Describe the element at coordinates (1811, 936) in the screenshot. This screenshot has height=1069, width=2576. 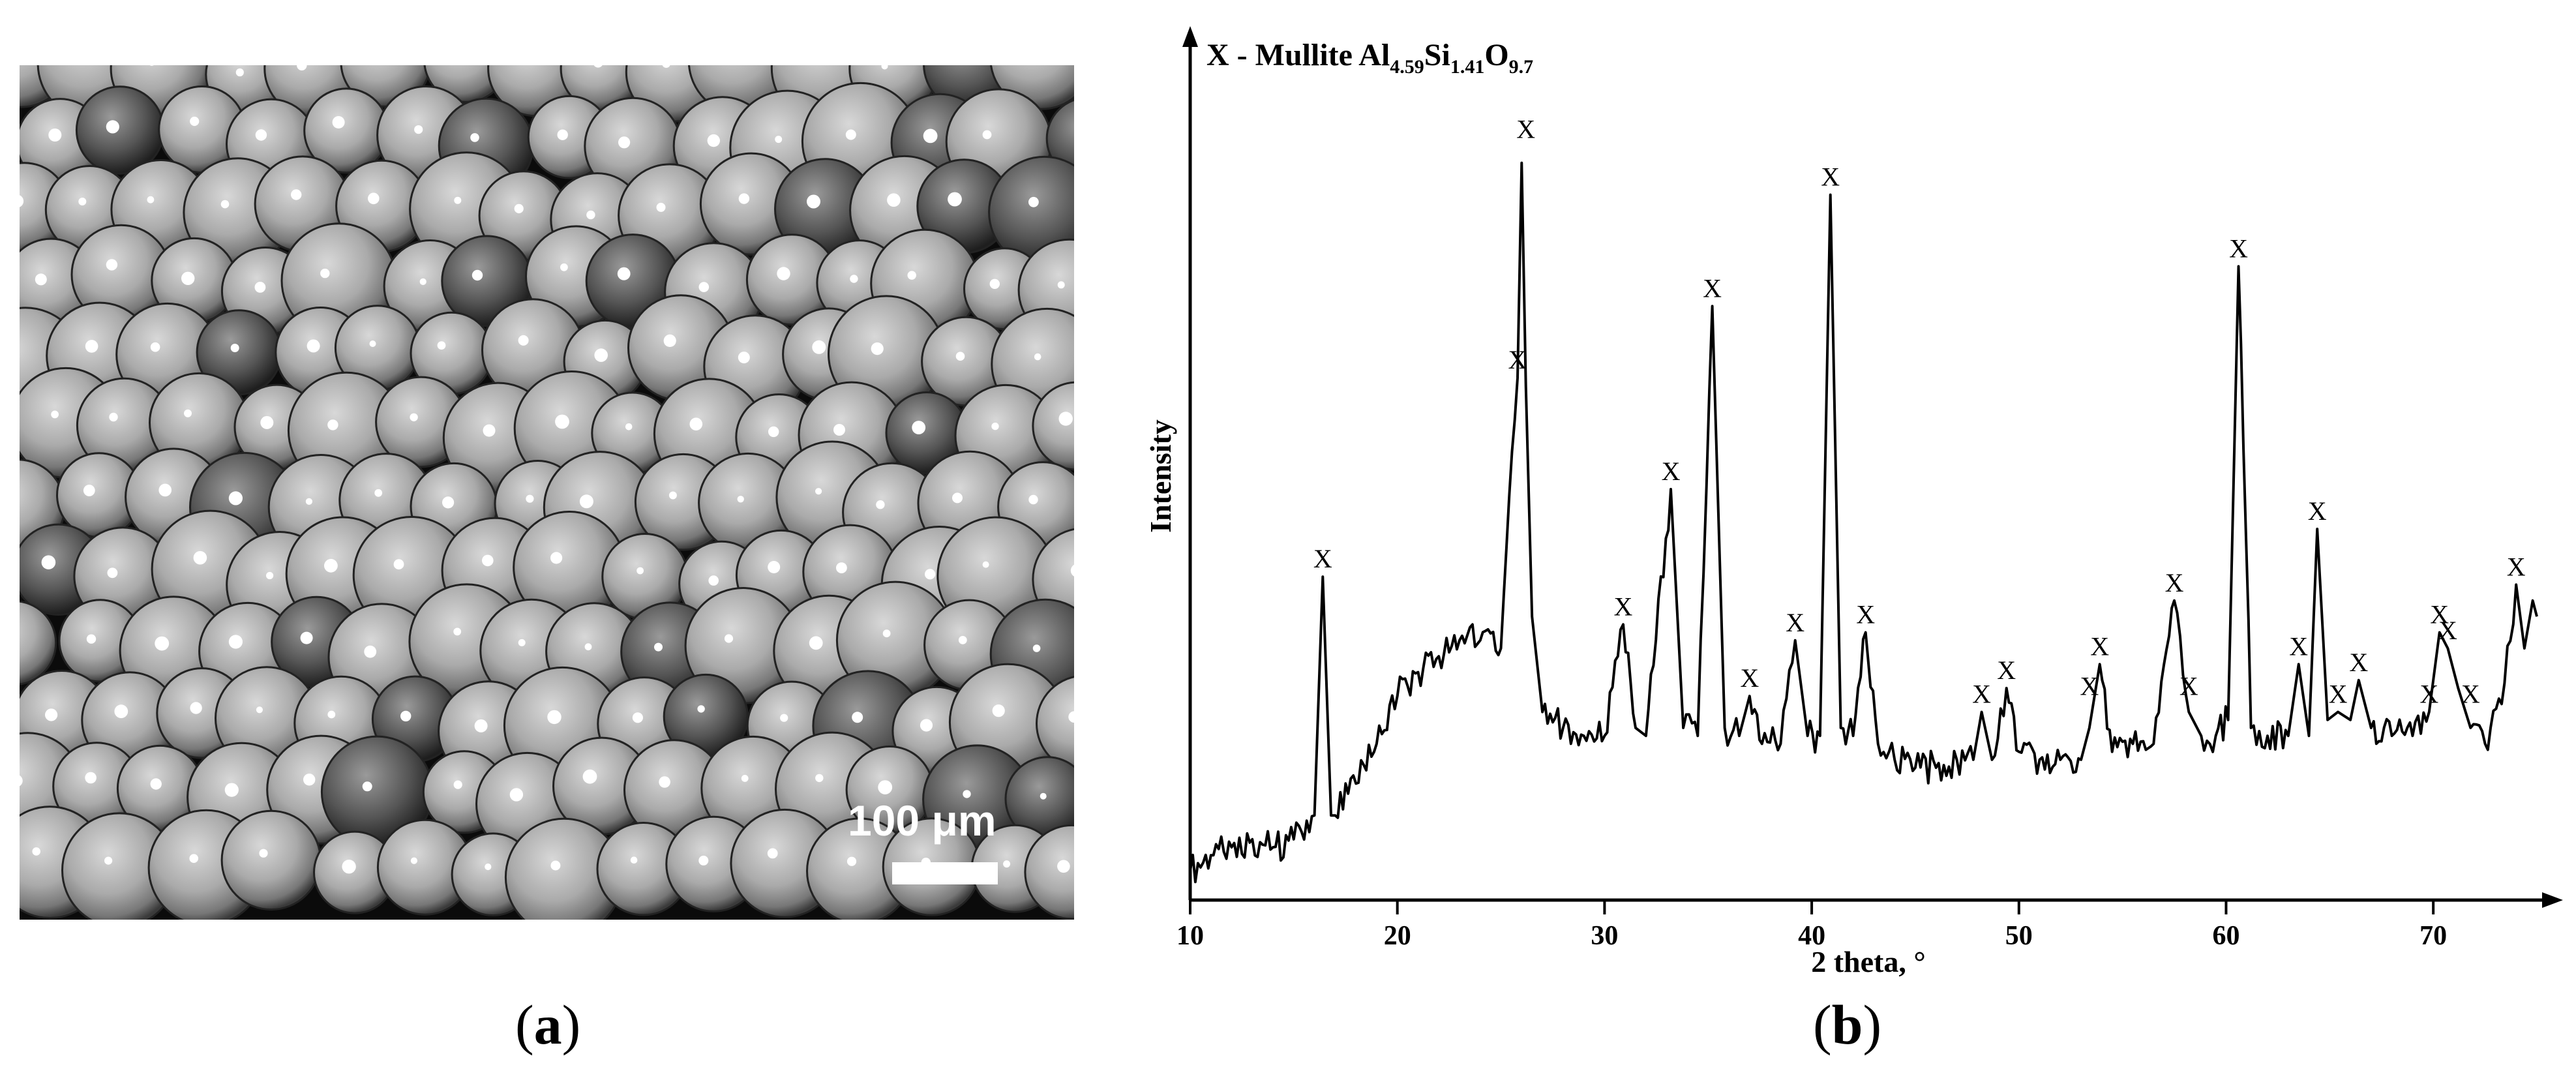
I see `x-tick-label: 40` at that location.